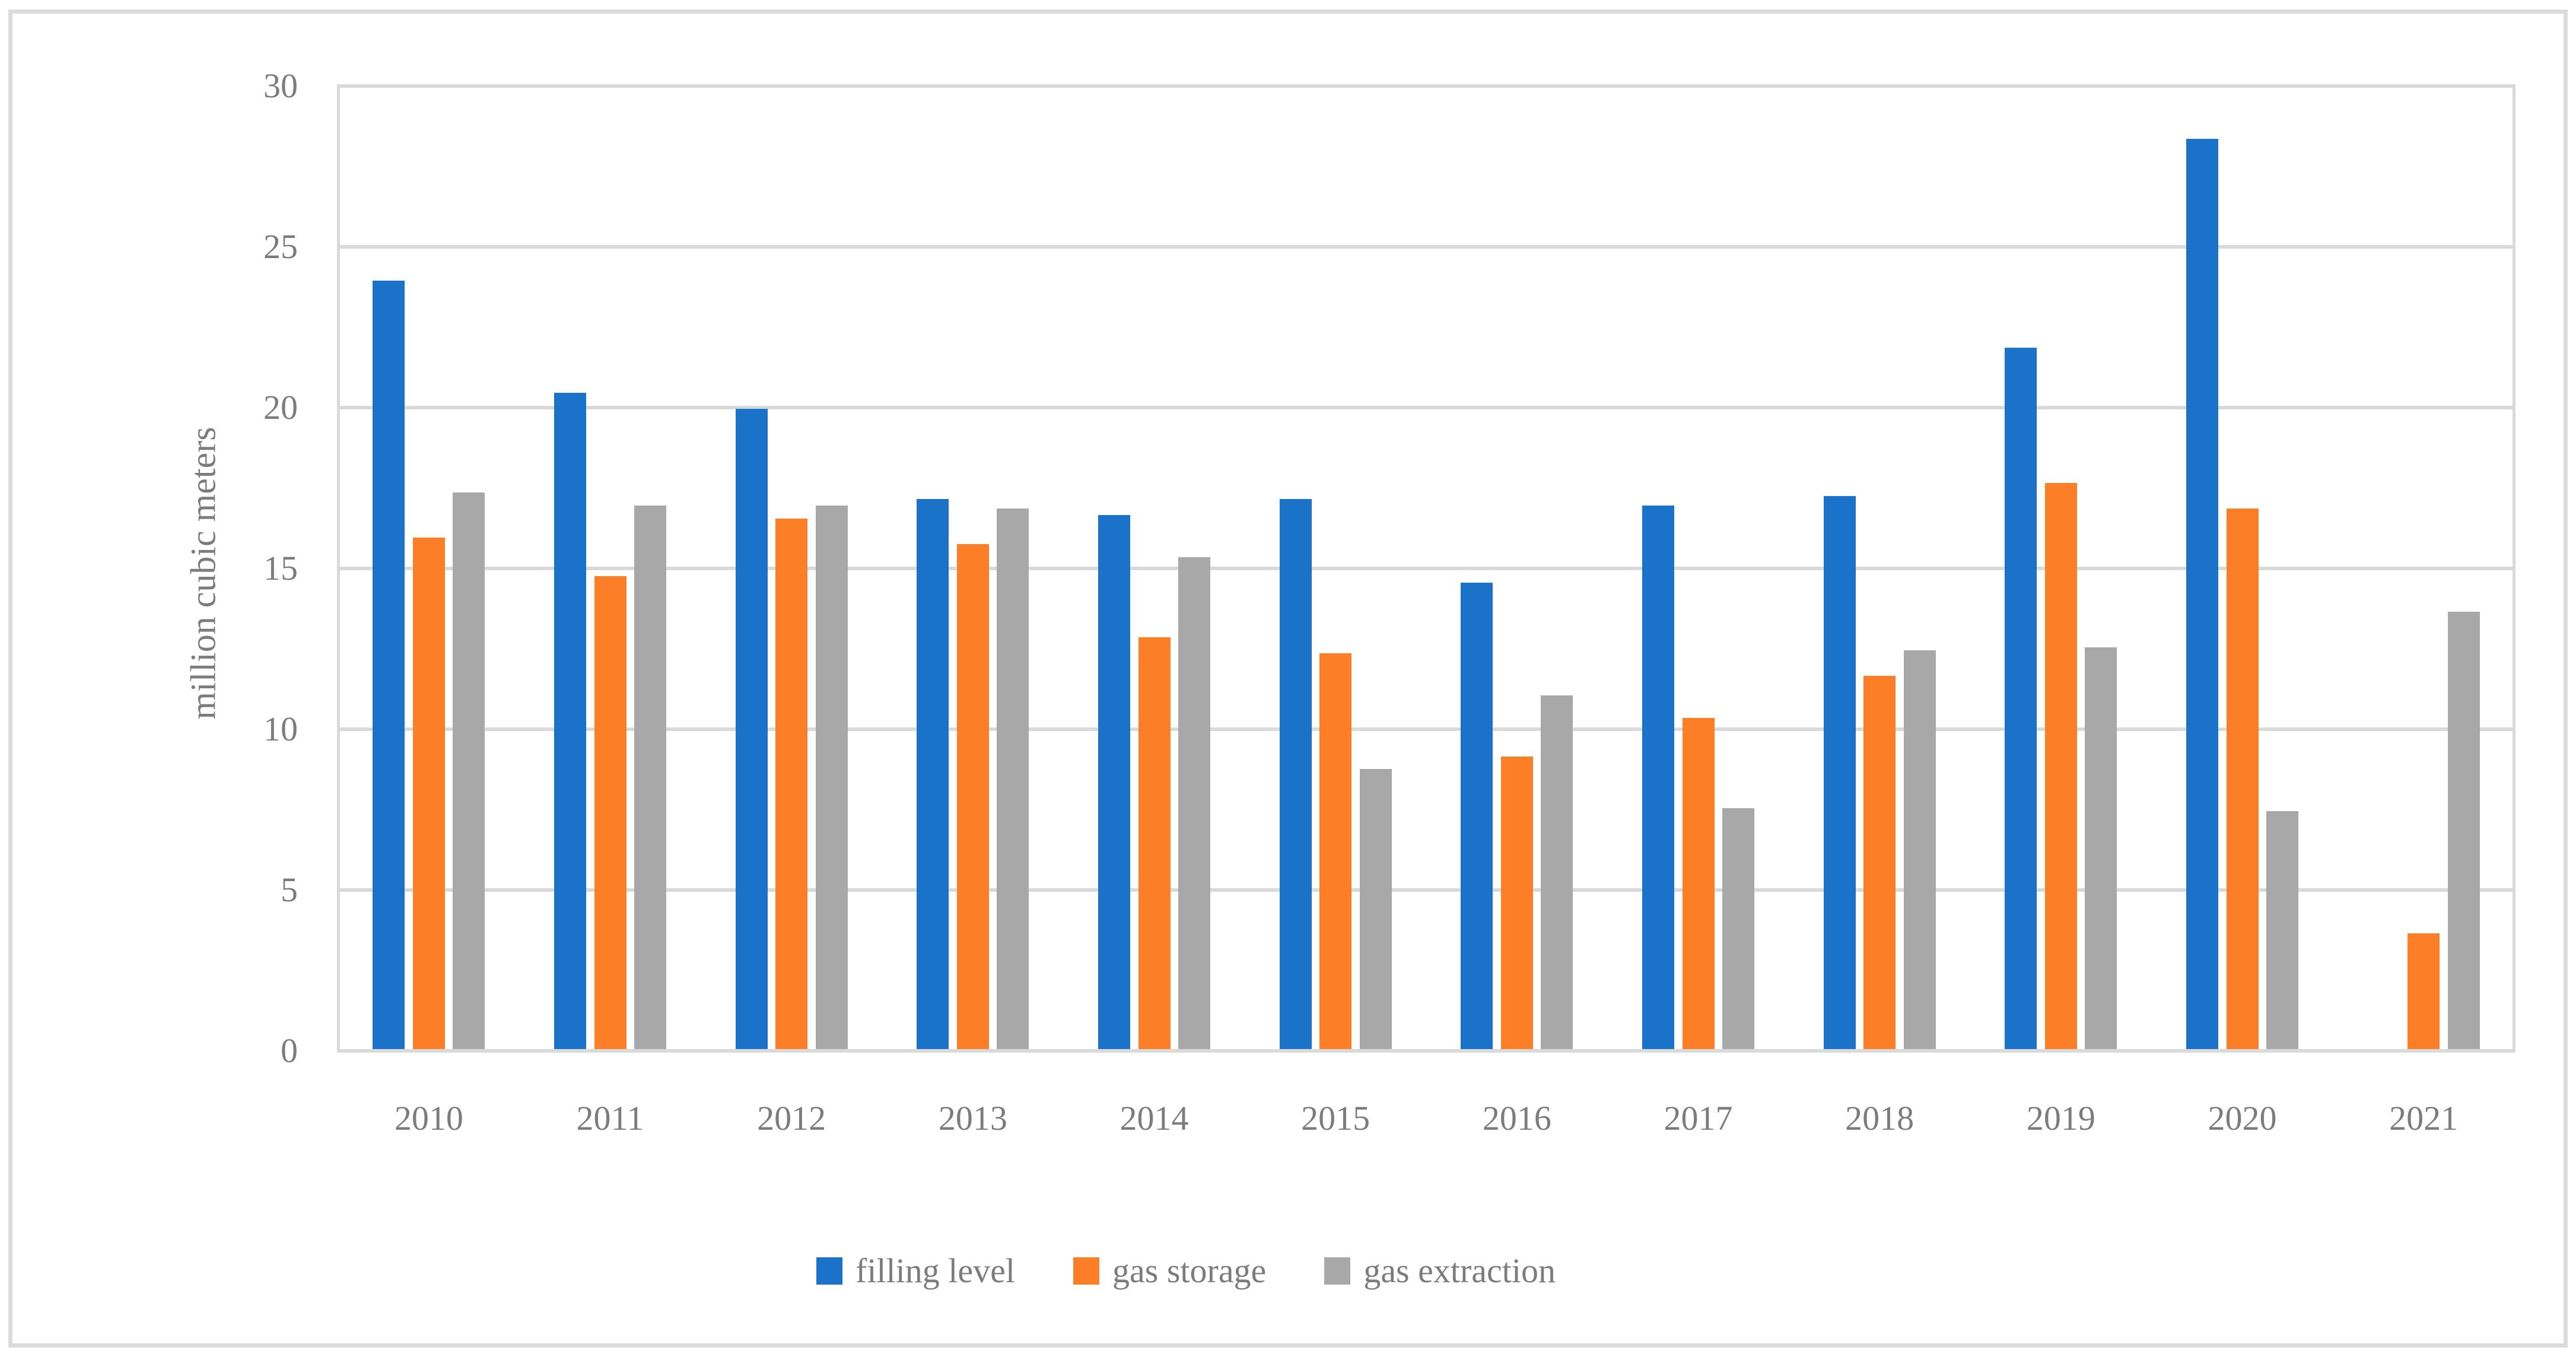 This screenshot has height=1357, width=2576. I want to click on bar-filling-level-2018, so click(1839, 772).